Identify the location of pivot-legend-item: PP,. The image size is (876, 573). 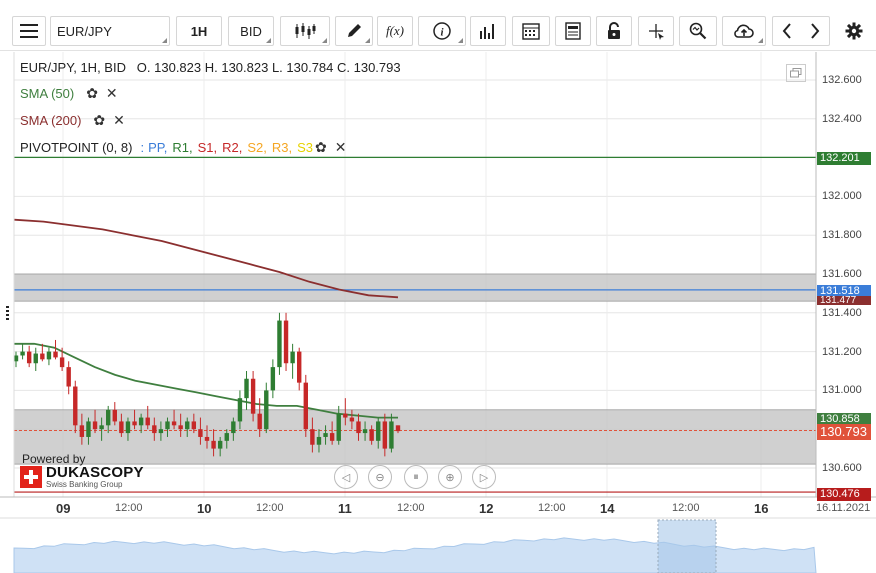
(158, 147).